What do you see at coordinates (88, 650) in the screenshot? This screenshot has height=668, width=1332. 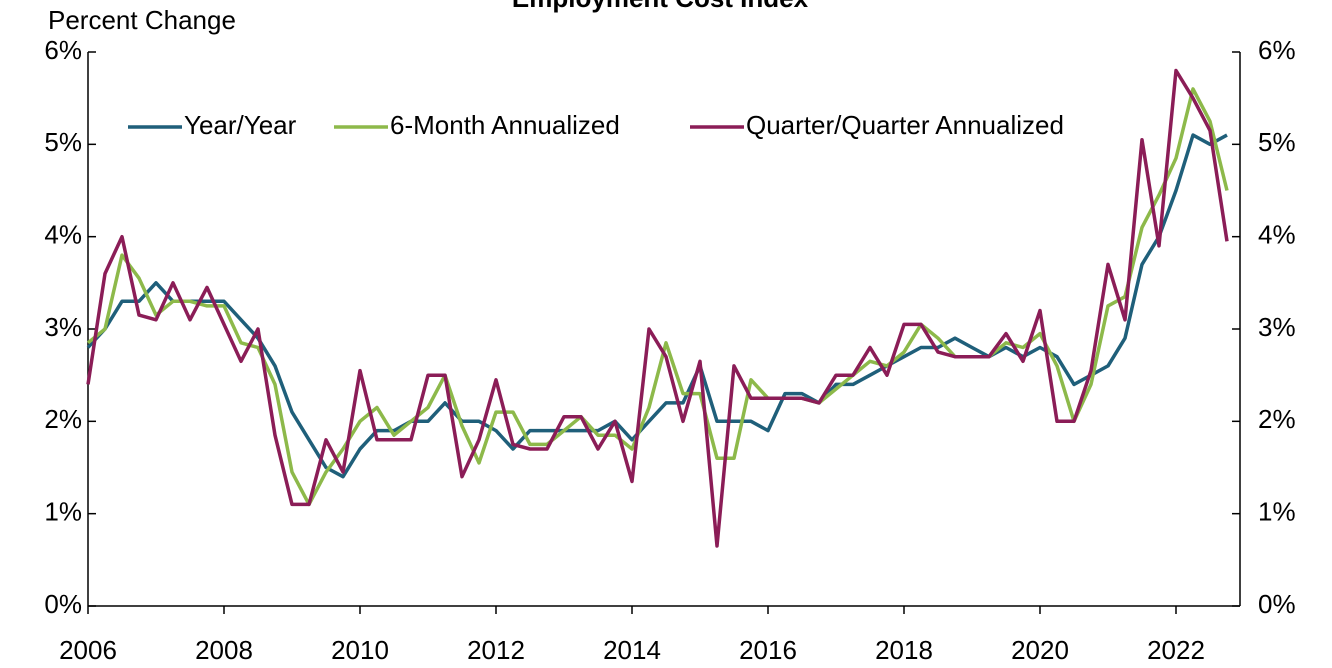 I see `x-tick-label: 2006` at bounding box center [88, 650].